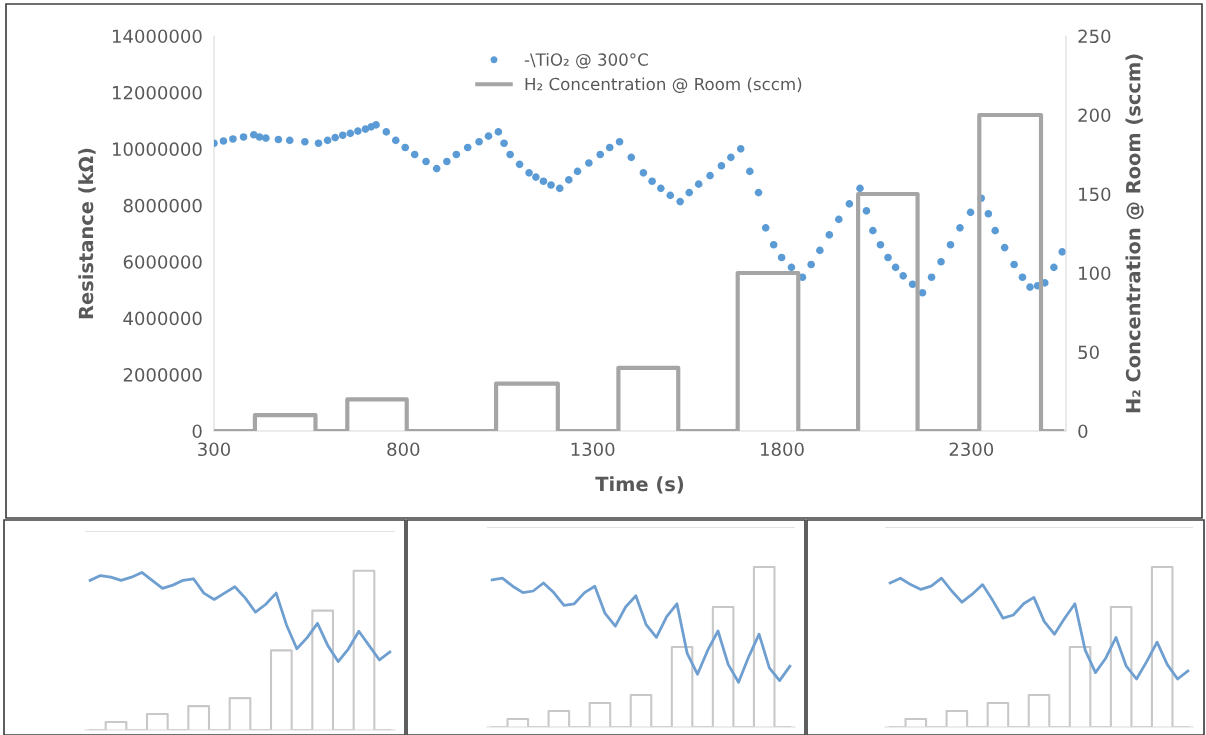  I want to click on x-tick-label: 800, so click(403, 449).